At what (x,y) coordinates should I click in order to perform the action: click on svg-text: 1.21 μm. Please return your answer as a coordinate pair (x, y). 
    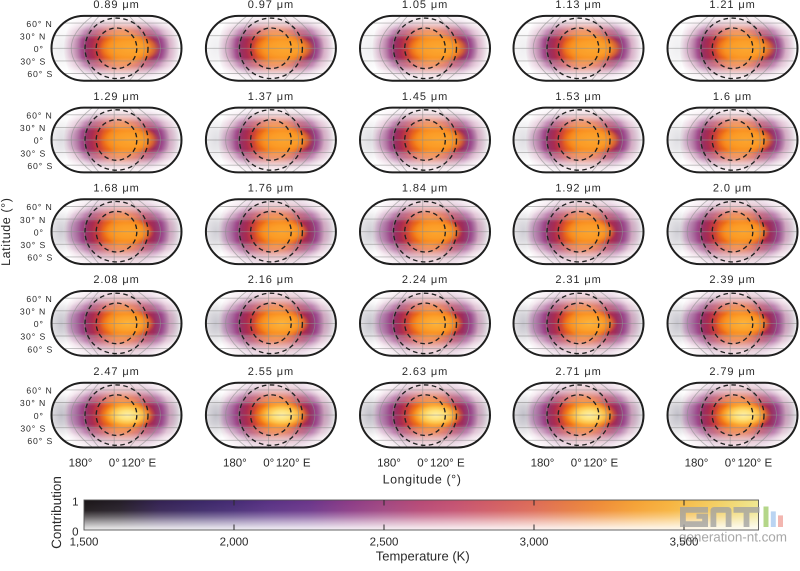
    Looking at the image, I should click on (732, 5).